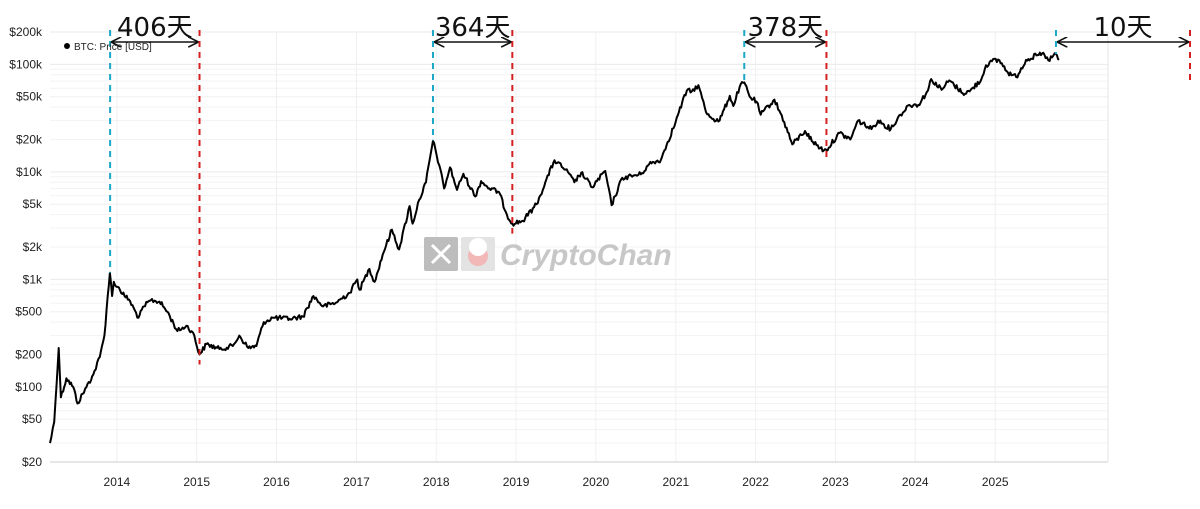  What do you see at coordinates (915, 482) in the screenshot?
I see `x-tick-label: 2024` at bounding box center [915, 482].